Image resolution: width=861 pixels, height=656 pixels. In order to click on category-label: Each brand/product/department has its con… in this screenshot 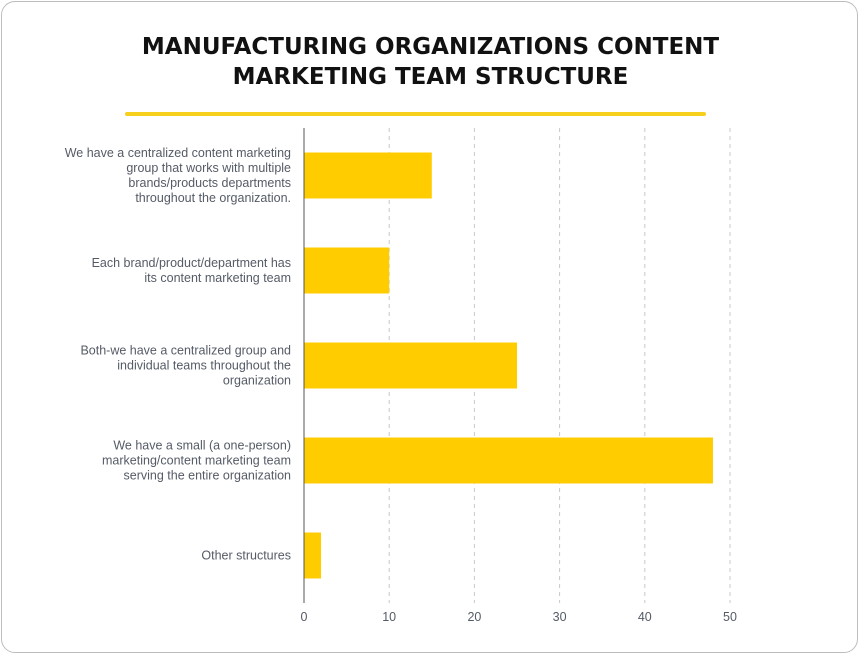, I will do `click(191, 270)`.